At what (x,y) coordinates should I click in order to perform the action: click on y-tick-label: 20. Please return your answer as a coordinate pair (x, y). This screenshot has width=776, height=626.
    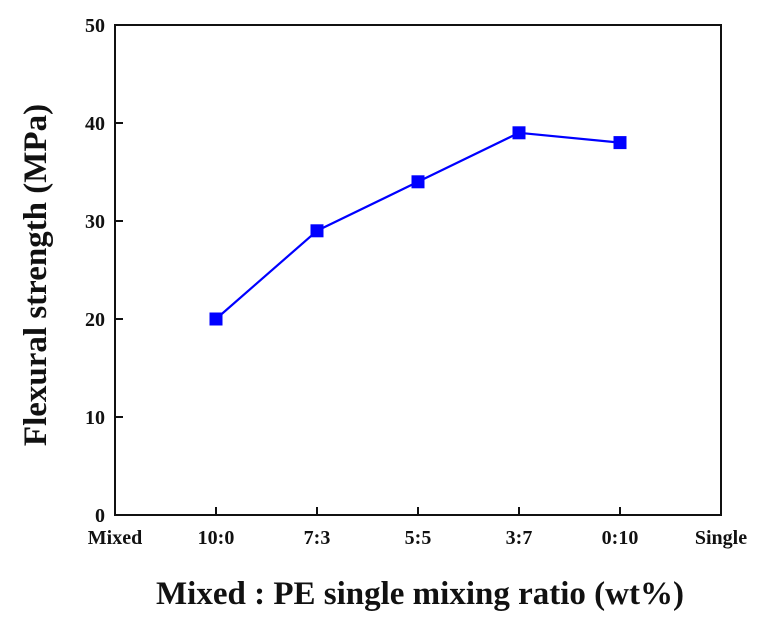
    Looking at the image, I should click on (95, 320).